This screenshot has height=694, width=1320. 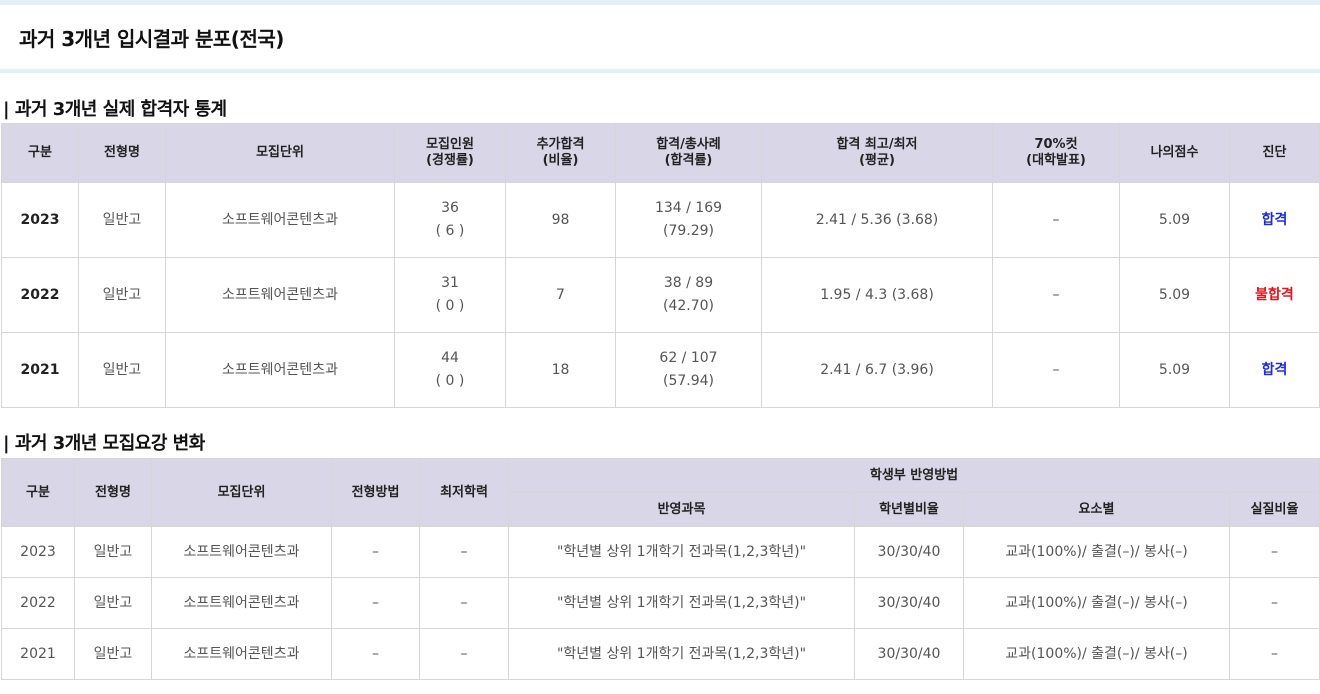 I want to click on col-subjects: 반영과목, so click(x=681, y=509).